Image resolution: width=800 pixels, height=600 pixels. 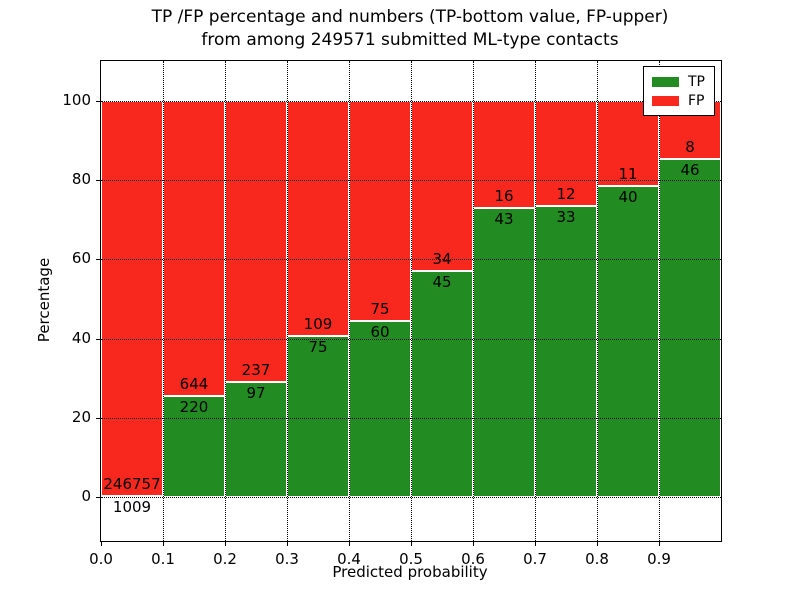 I want to click on x-tick-label: 0.8, so click(x=597, y=559).